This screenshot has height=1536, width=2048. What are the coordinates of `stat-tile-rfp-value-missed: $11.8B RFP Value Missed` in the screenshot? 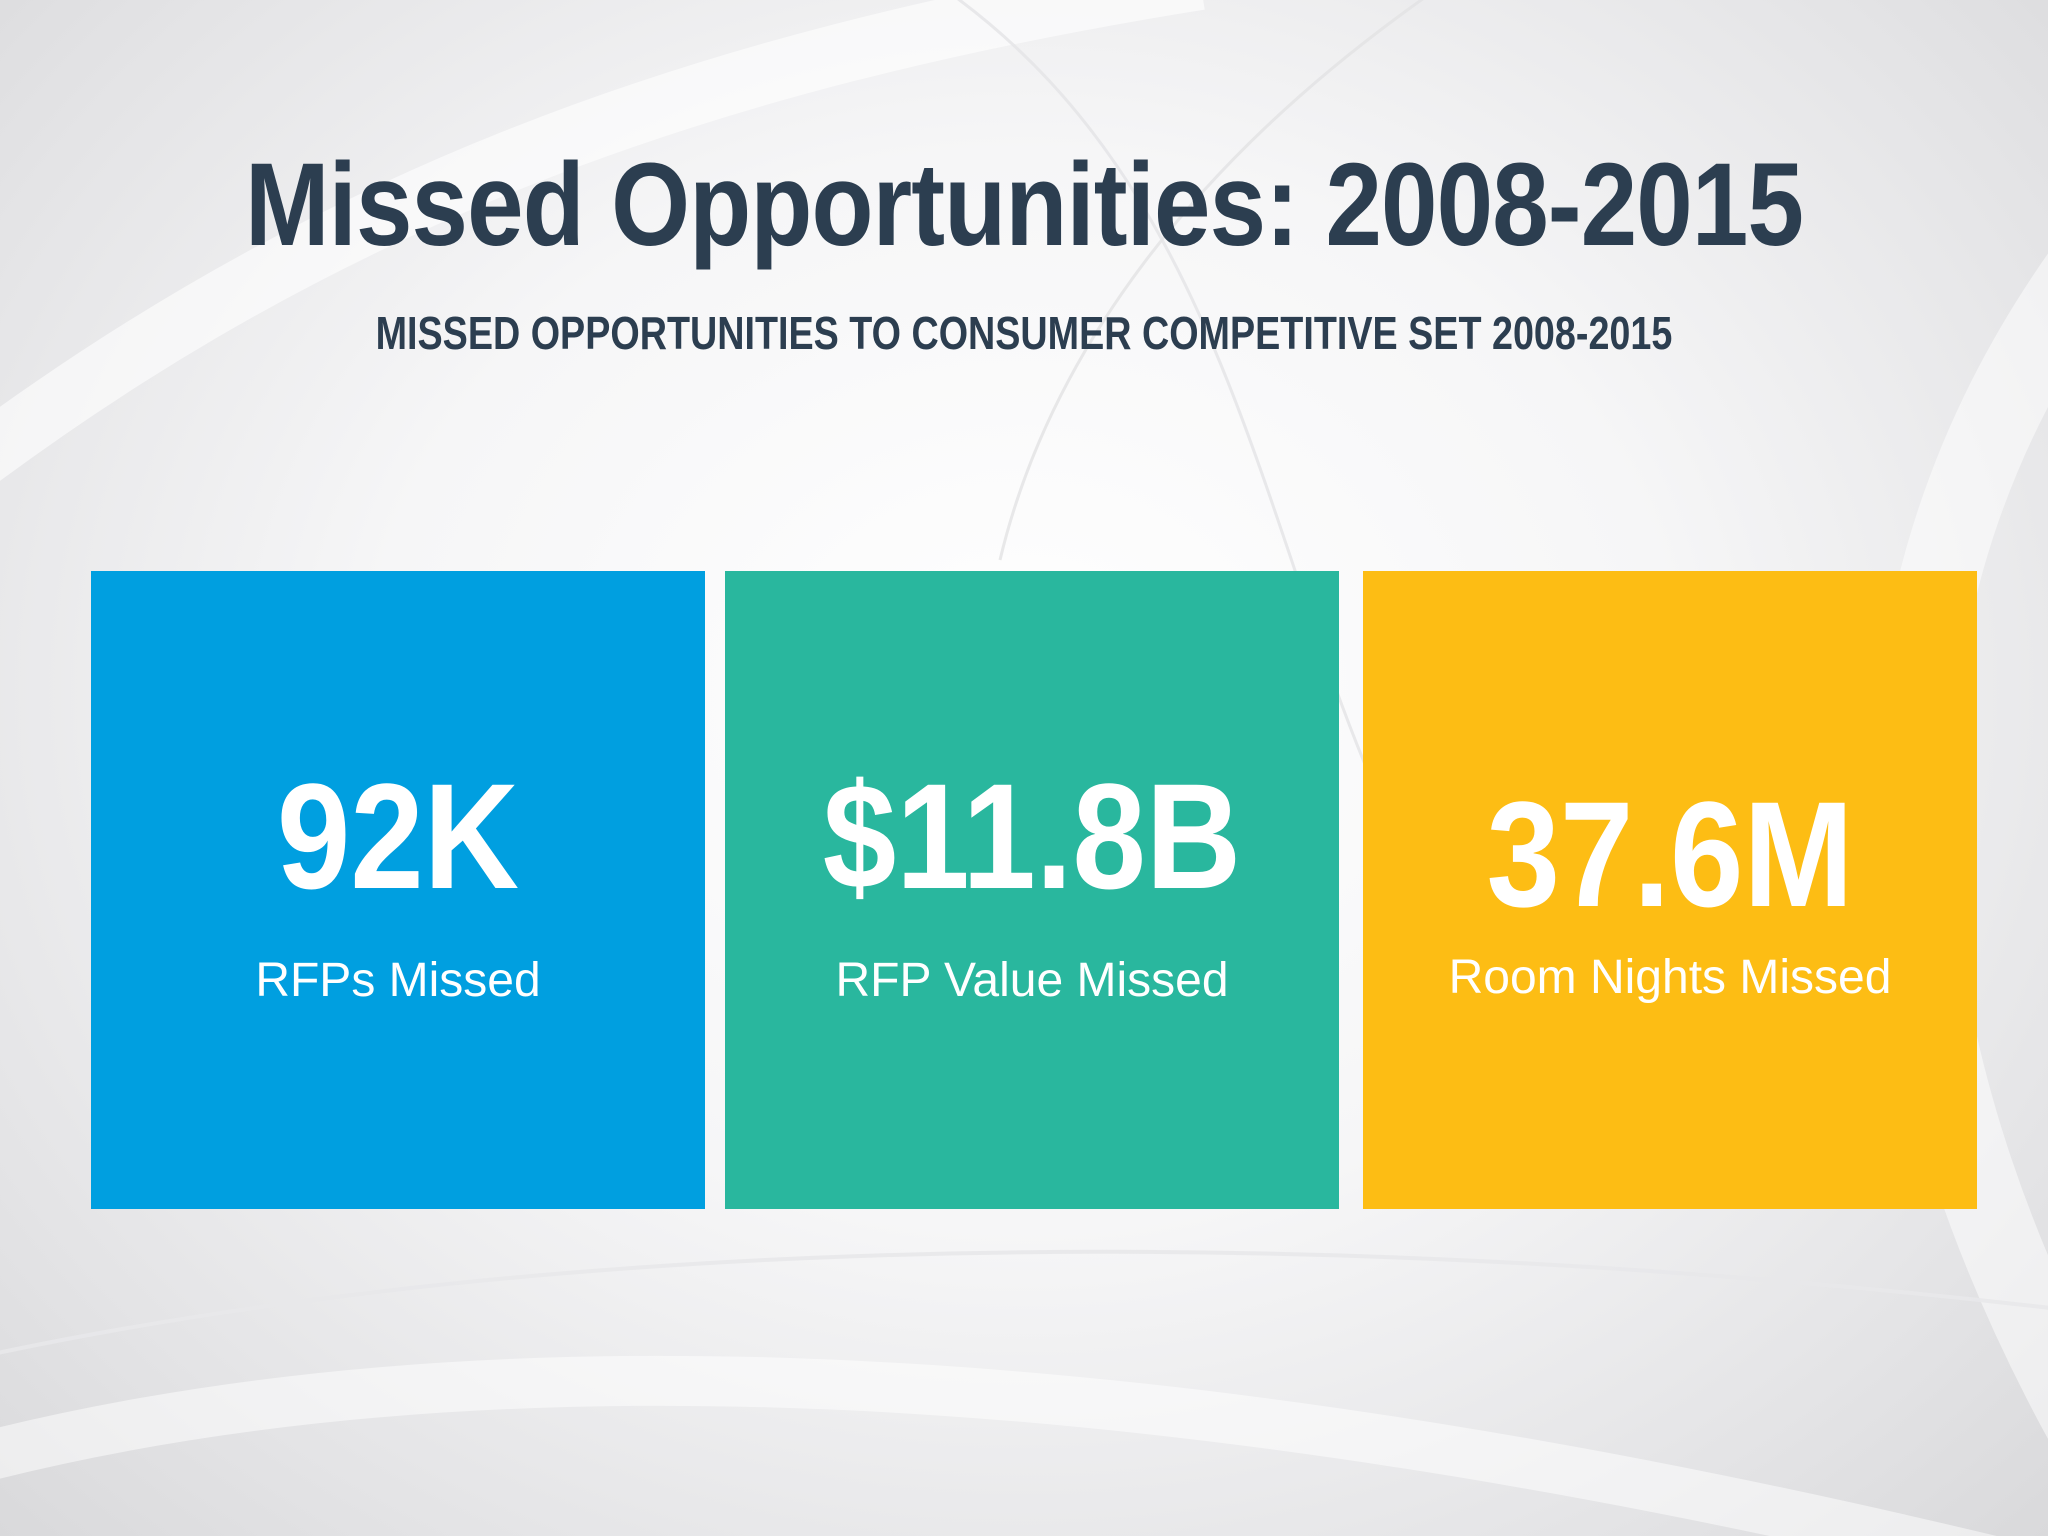 It's located at (1032, 890).